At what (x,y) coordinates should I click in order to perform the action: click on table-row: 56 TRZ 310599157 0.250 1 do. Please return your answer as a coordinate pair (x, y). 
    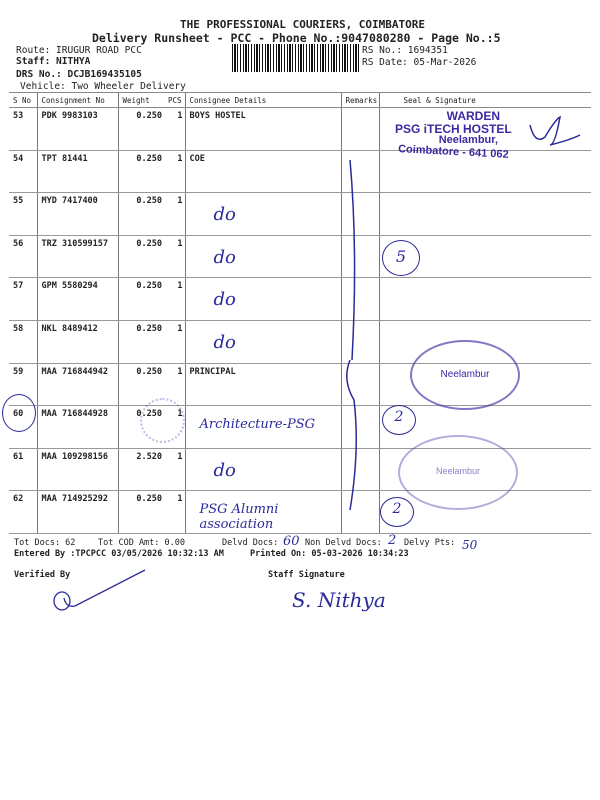
    Looking at the image, I should click on (300, 257).